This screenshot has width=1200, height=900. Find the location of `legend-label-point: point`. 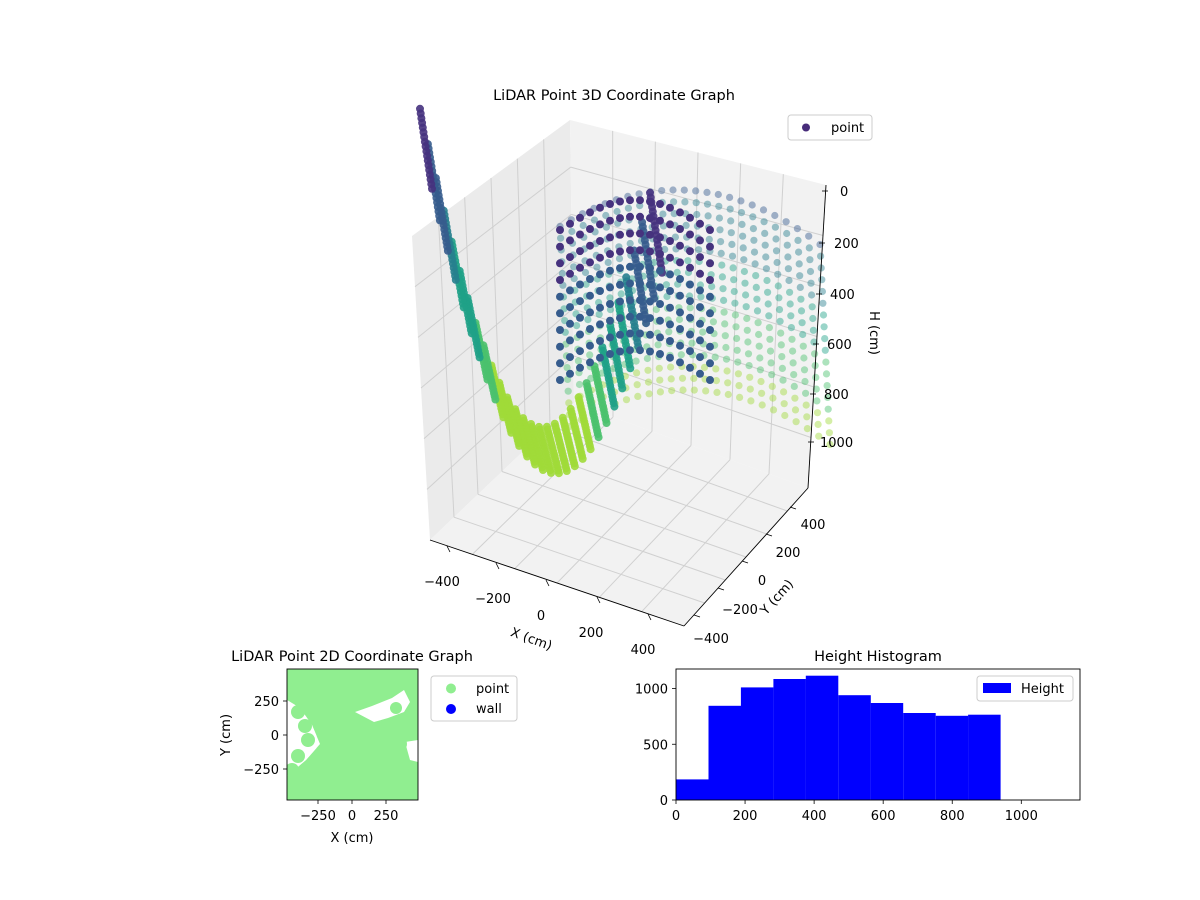

legend-label-point: point is located at coordinates (847, 128).